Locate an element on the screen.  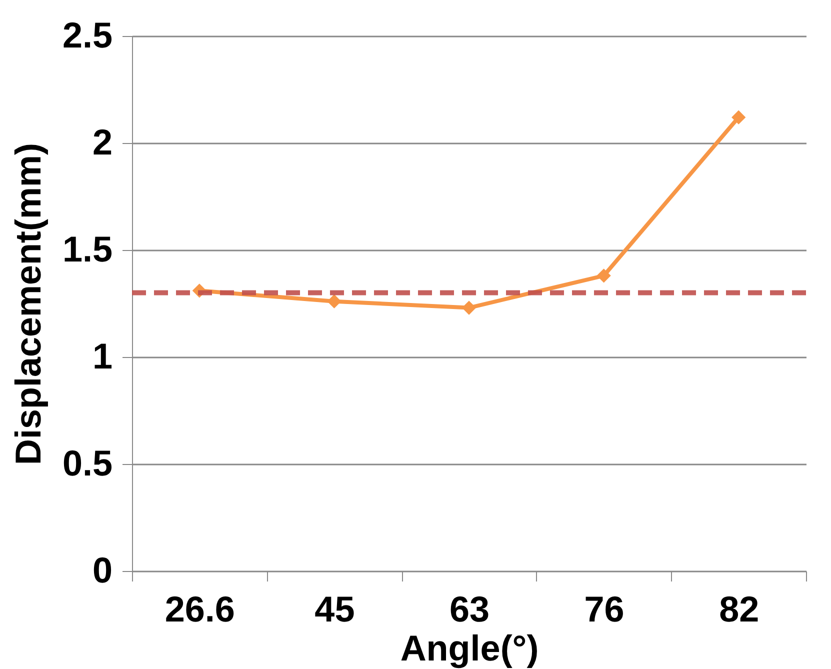
x-tick-label: 45 is located at coordinates (334, 609).